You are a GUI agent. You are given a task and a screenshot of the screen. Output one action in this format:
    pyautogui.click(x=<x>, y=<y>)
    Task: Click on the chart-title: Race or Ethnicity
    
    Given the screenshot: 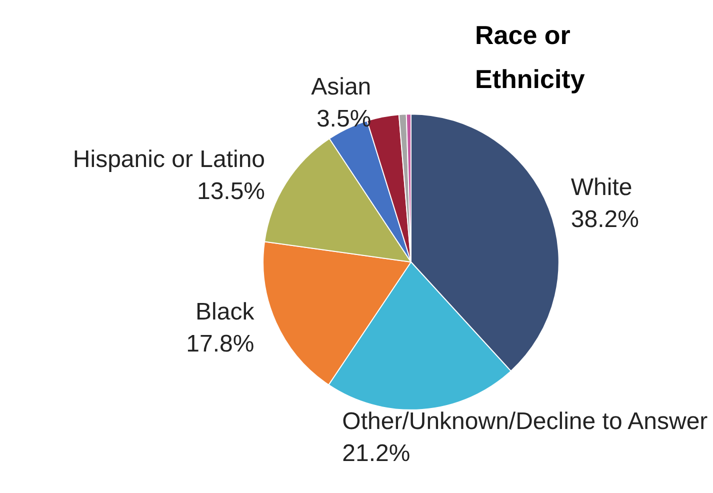 What is the action you would take?
    pyautogui.click(x=530, y=57)
    